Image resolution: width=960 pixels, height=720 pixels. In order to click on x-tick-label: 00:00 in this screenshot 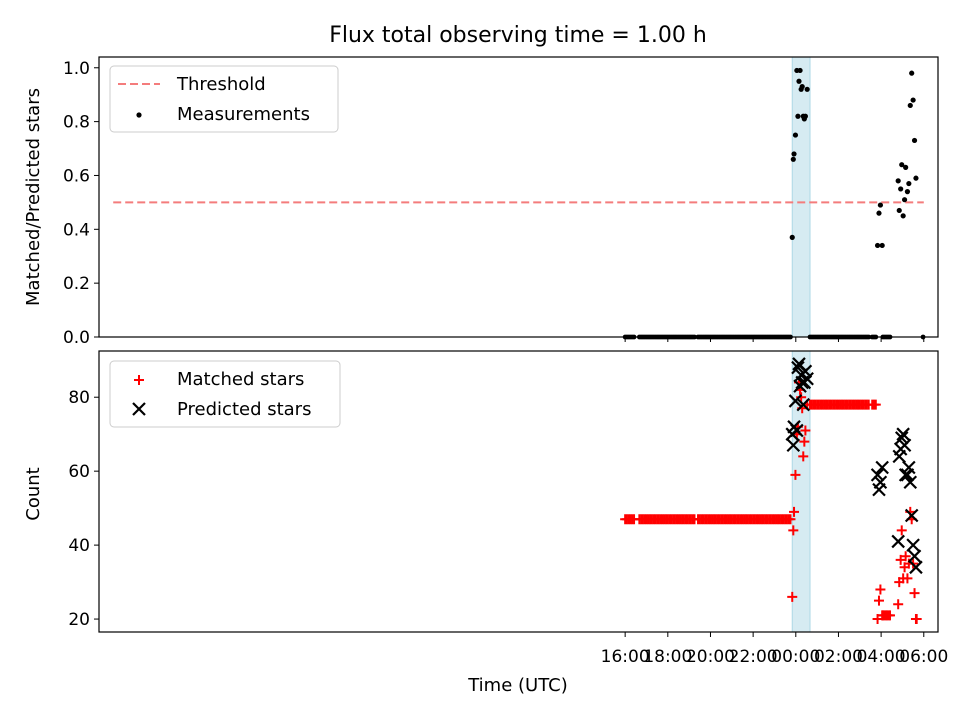, I will do `click(795, 657)`.